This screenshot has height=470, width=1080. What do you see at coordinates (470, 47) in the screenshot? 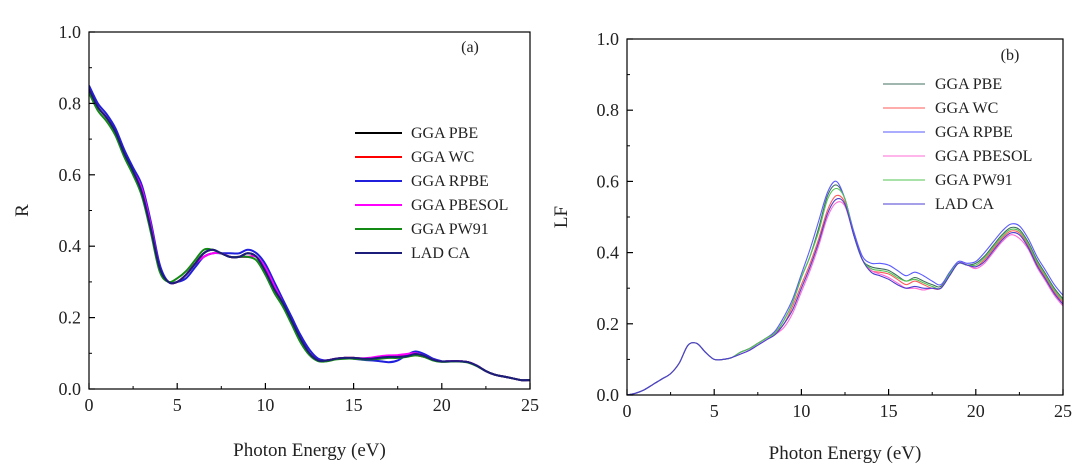
I see `panel-label: (a)` at bounding box center [470, 47].